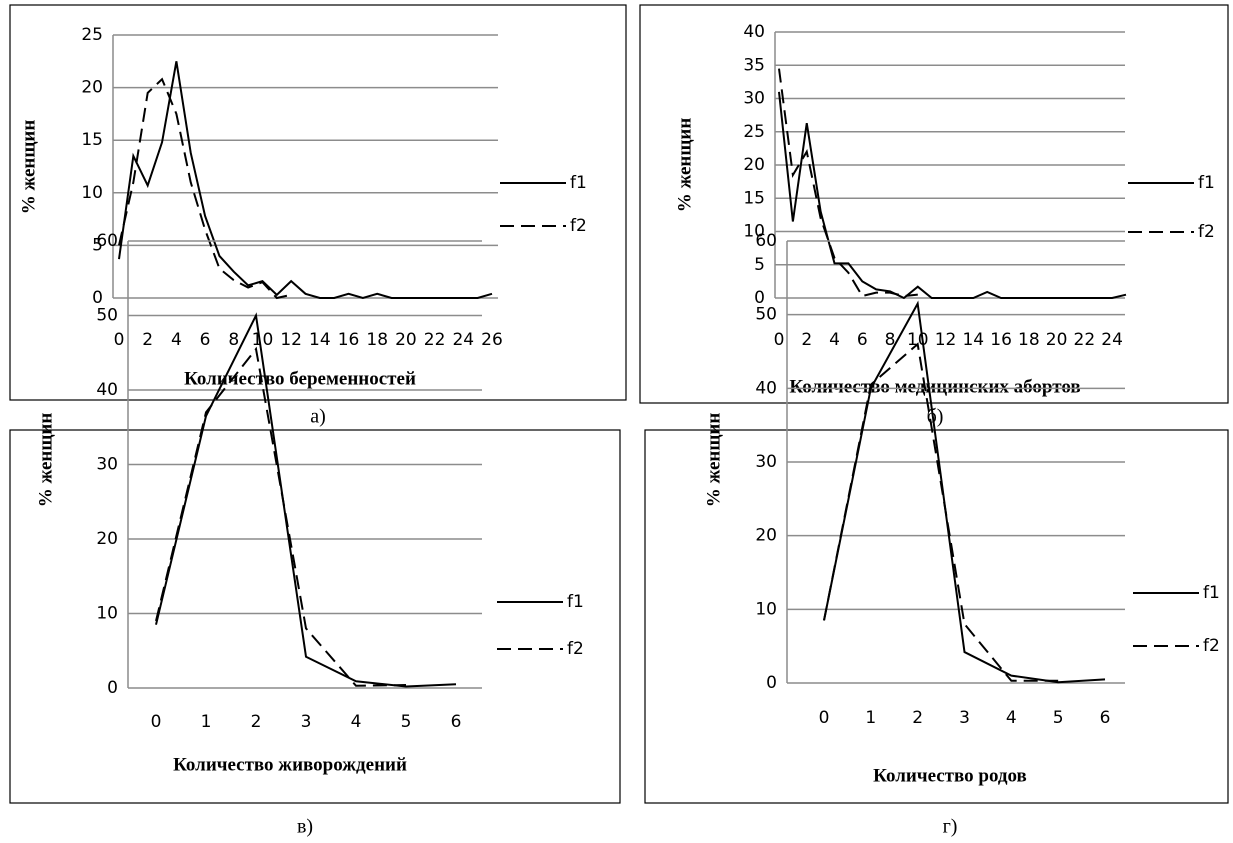 The image size is (1233, 843). What do you see at coordinates (318, 417) in the screenshot?
I see `panel-label: а)` at bounding box center [318, 417].